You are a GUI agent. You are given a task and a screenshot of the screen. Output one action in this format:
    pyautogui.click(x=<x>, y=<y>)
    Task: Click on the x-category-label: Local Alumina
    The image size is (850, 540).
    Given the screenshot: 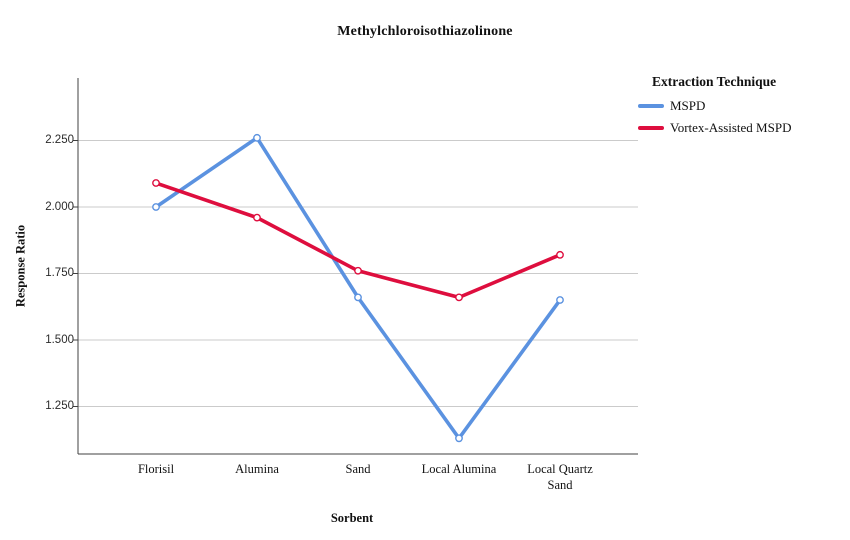 What is the action you would take?
    pyautogui.click(x=459, y=469)
    